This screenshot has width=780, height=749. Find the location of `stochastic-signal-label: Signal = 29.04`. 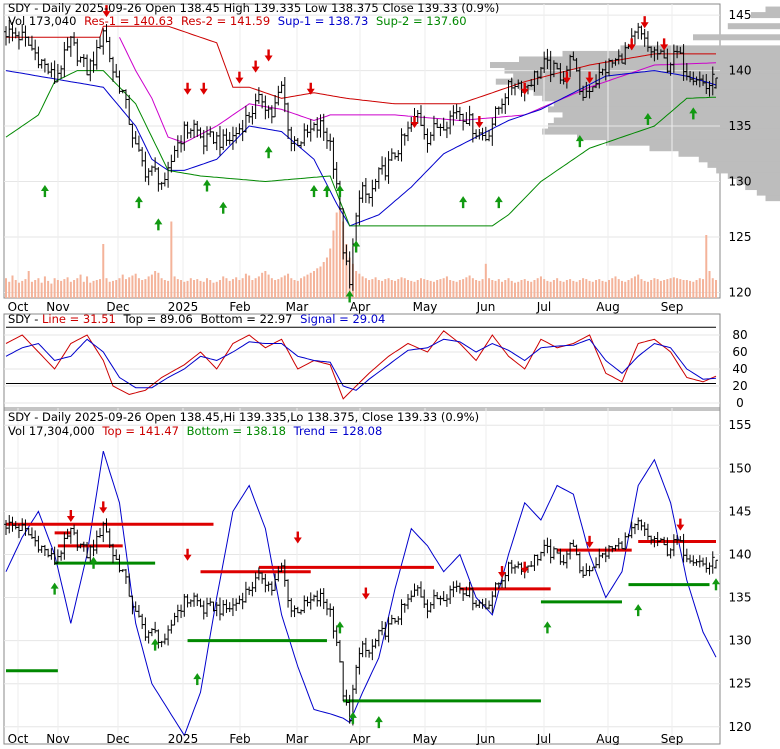

stochastic-signal-label: Signal = 29.04 is located at coordinates (342, 319).